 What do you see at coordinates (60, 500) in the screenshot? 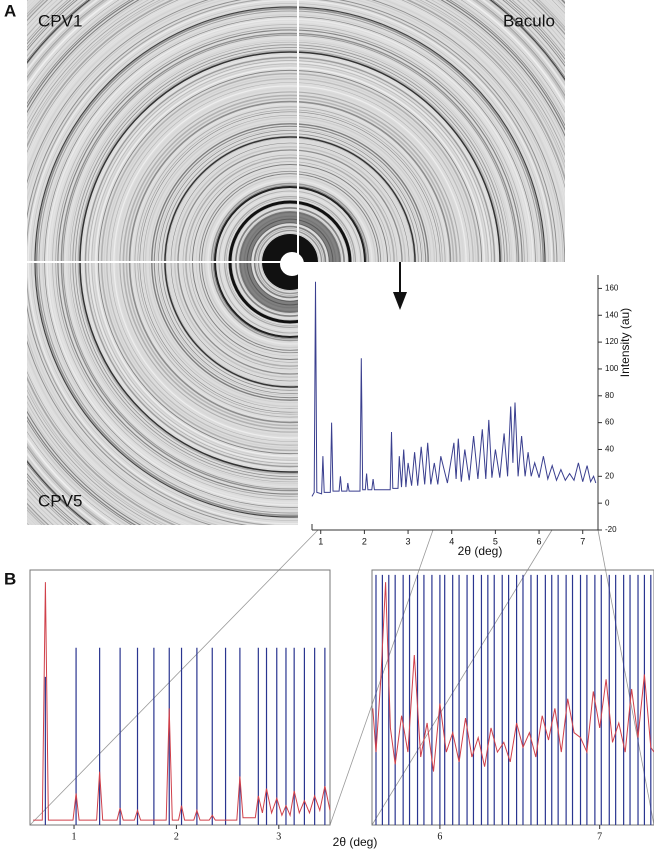
I see `image-label: CPV5` at bounding box center [60, 500].